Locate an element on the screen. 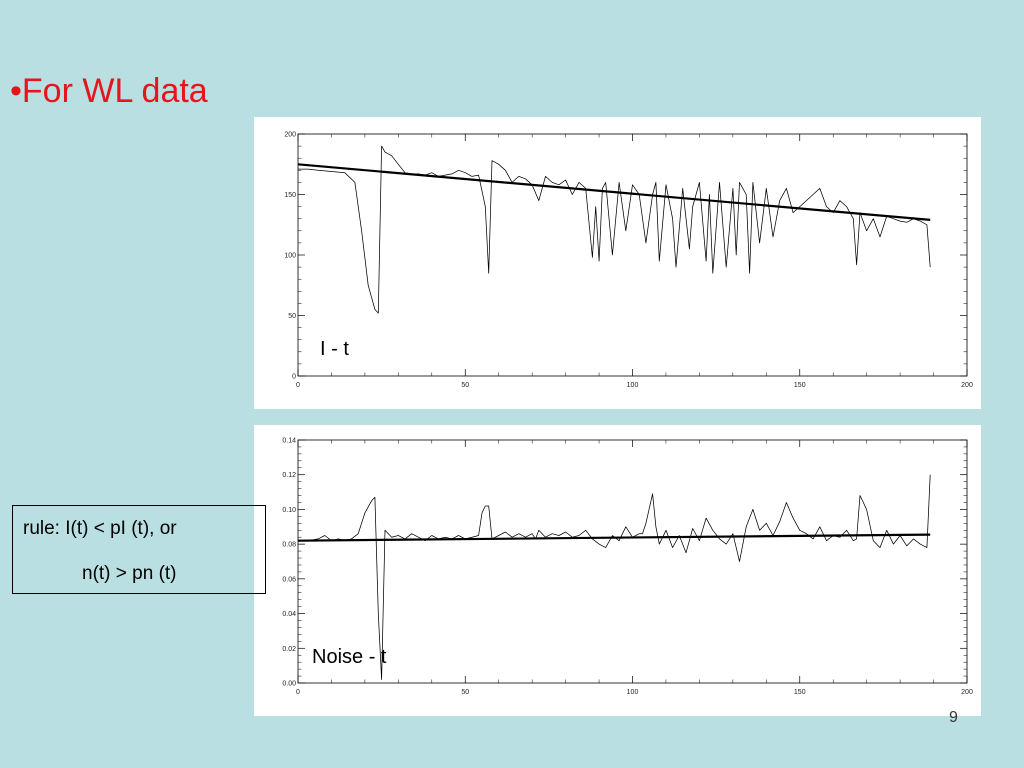 The width and height of the screenshot is (1024, 768). chart2-fit-line is located at coordinates (614, 537).